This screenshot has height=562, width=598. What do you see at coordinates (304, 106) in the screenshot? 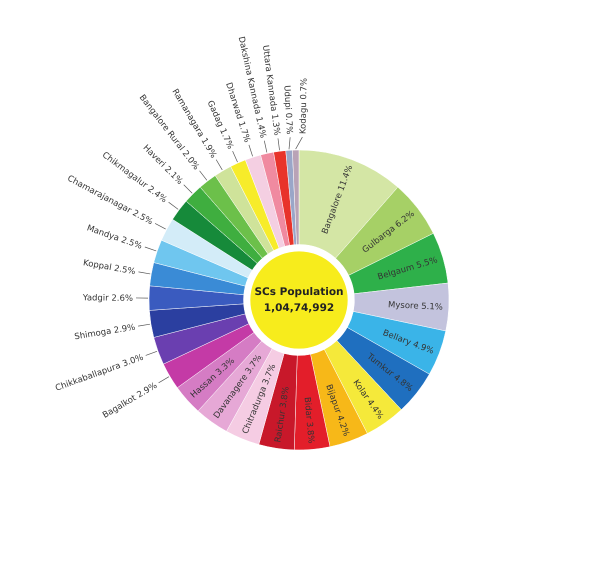
I see `slice-label: Kodagu 0.7%` at bounding box center [304, 106].